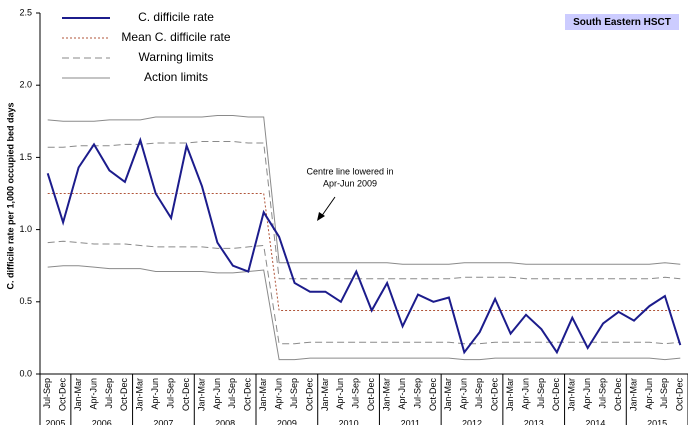 The image size is (688, 425). What do you see at coordinates (25, 373) in the screenshot?
I see `y-tick-label: 0.0` at bounding box center [25, 373].